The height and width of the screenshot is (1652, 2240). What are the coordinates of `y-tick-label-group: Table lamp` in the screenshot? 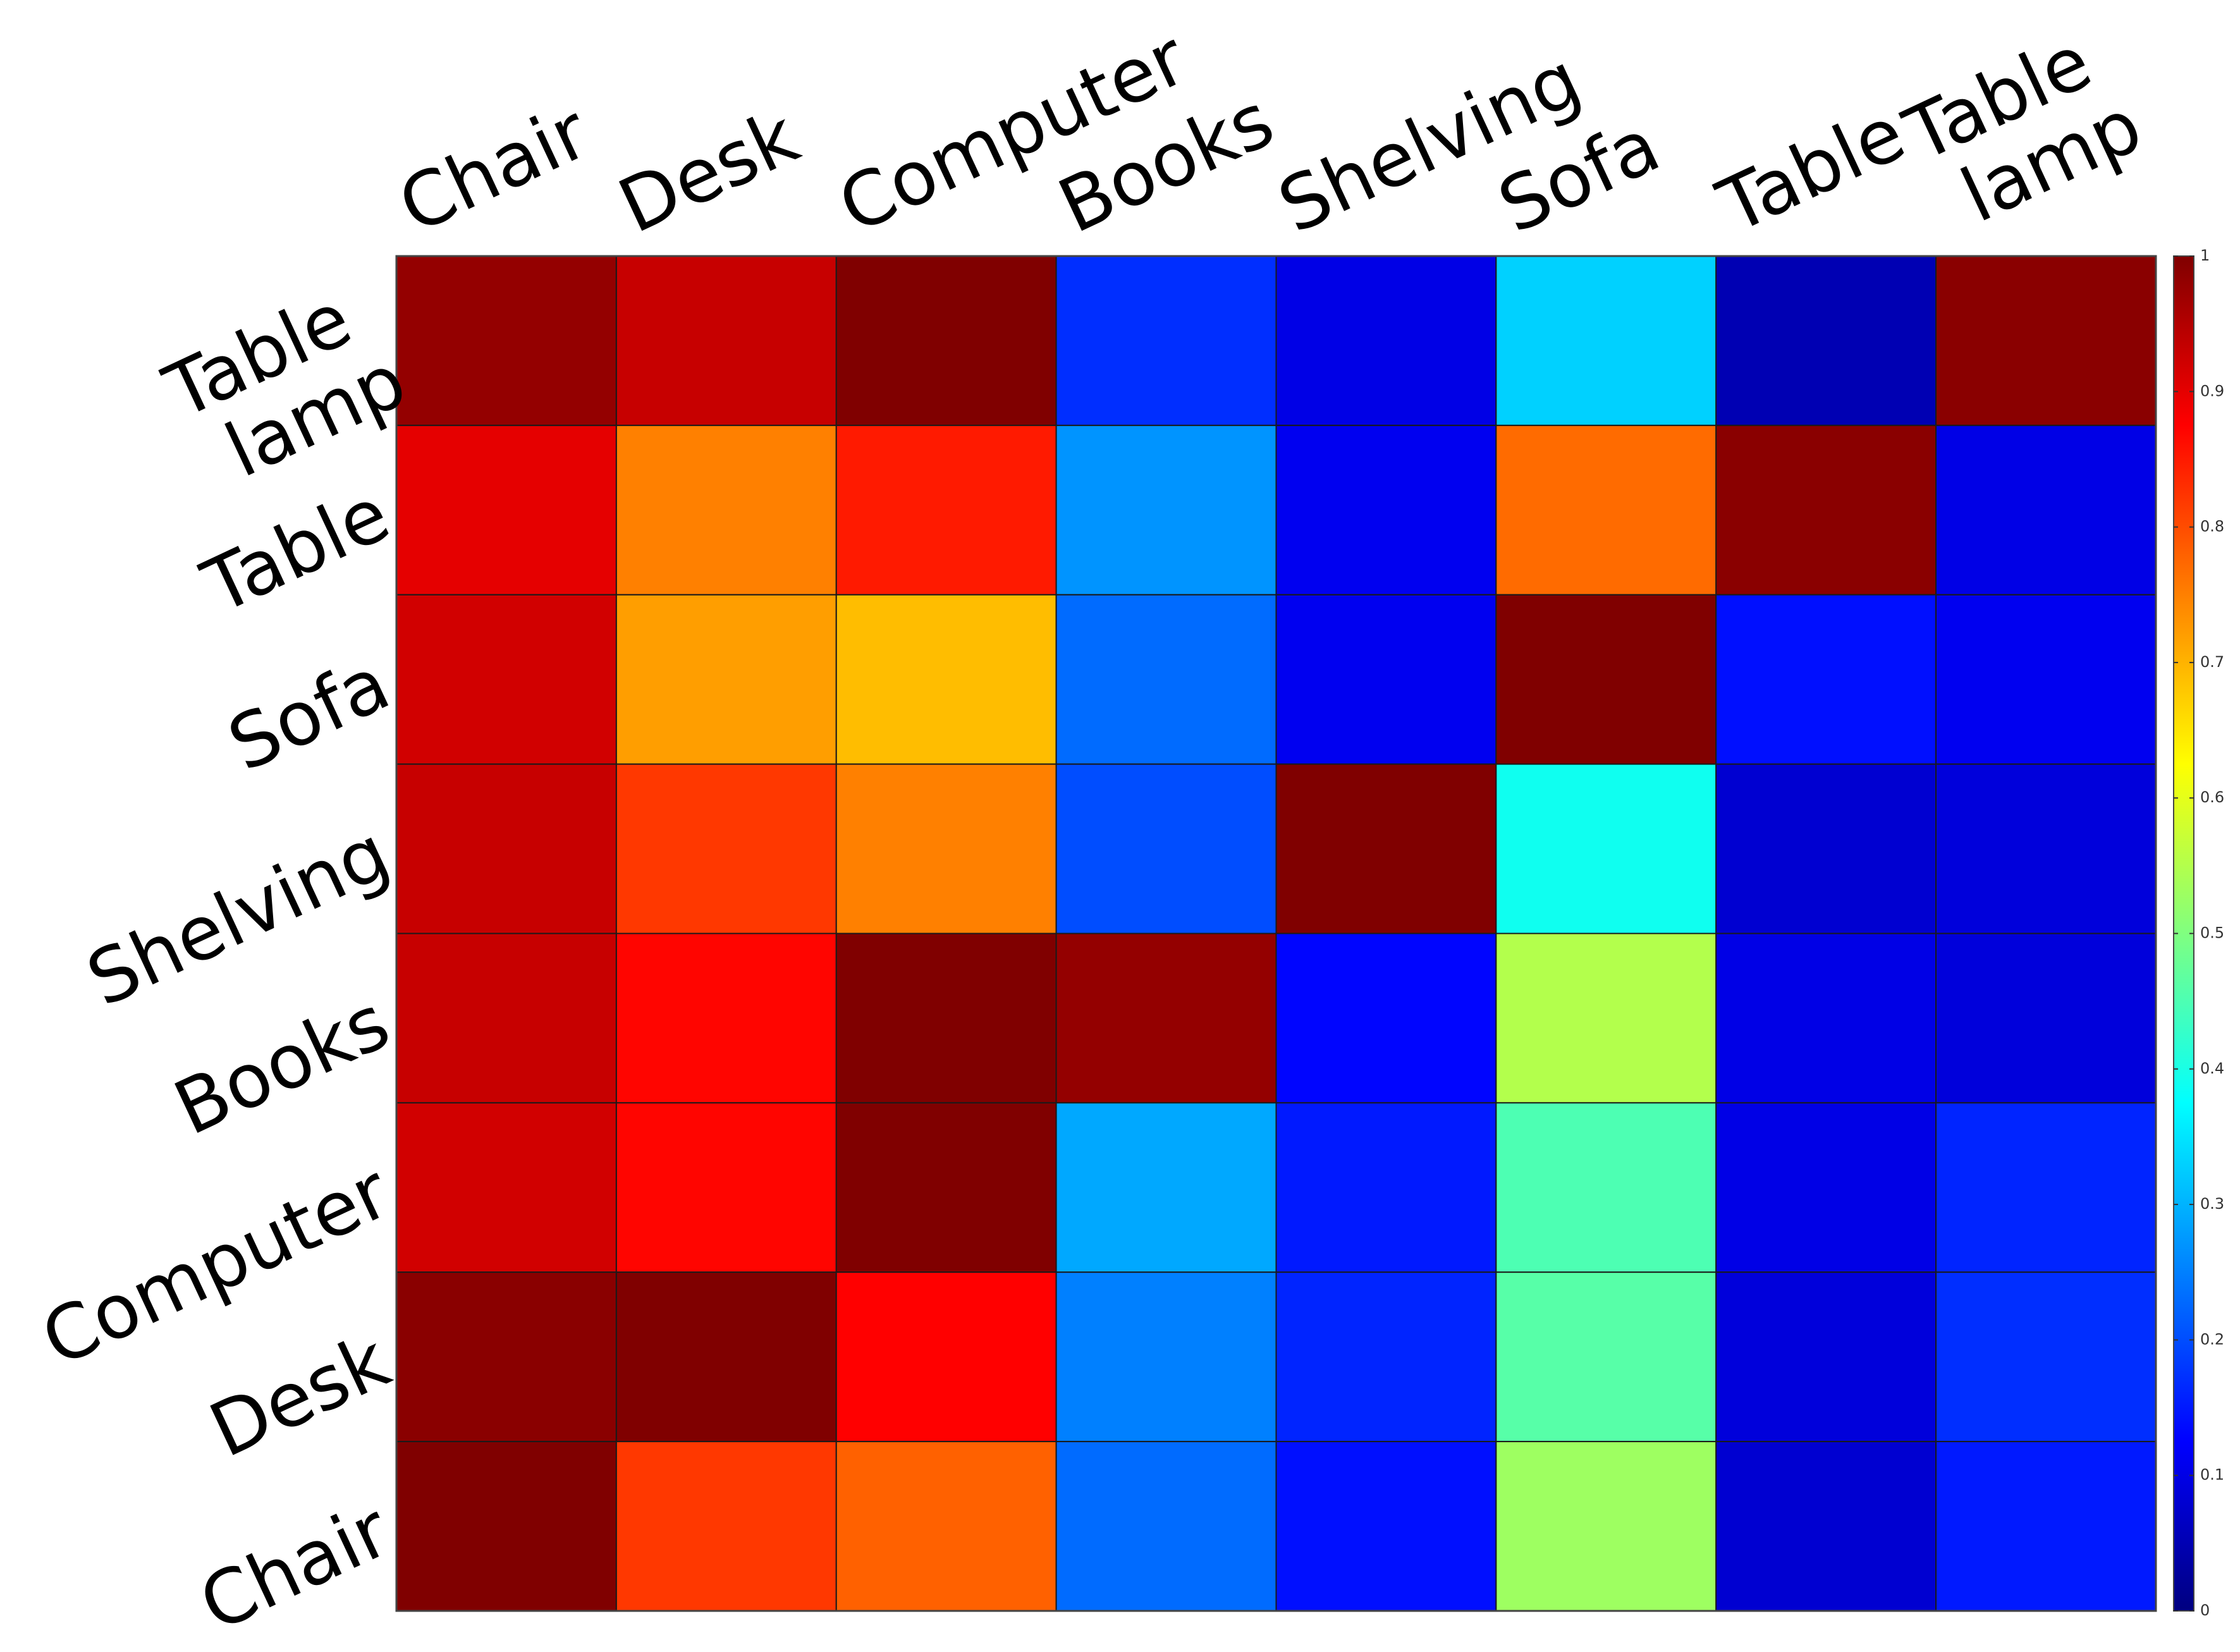 It's located at (285, 386).